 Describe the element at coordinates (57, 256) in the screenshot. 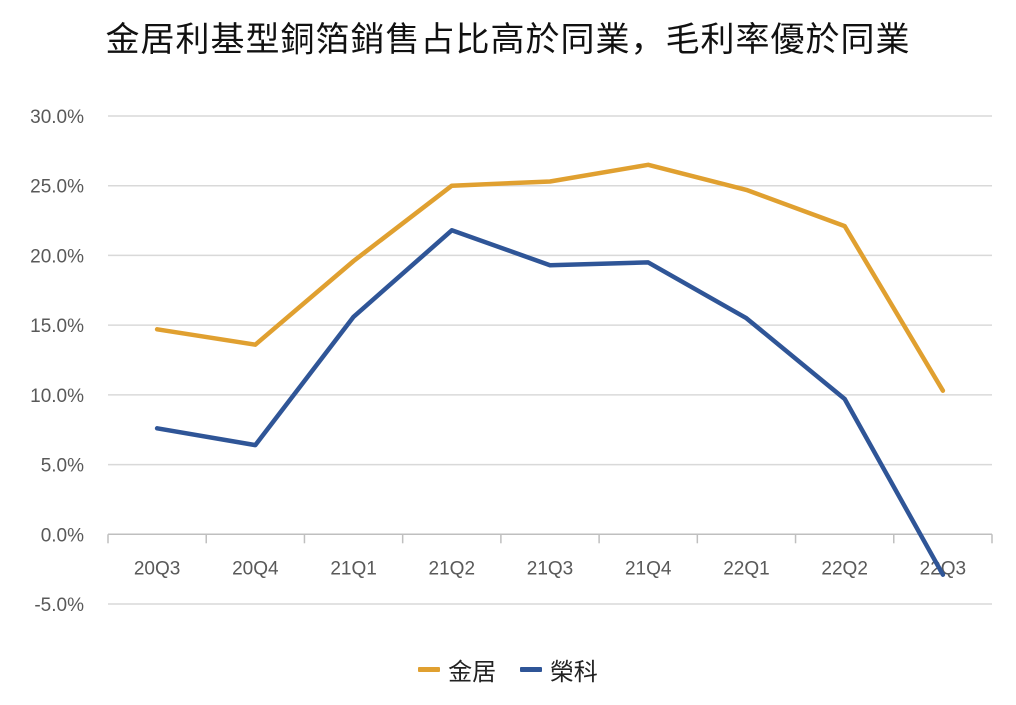

I see `y-tick-label: 20.0%` at that location.